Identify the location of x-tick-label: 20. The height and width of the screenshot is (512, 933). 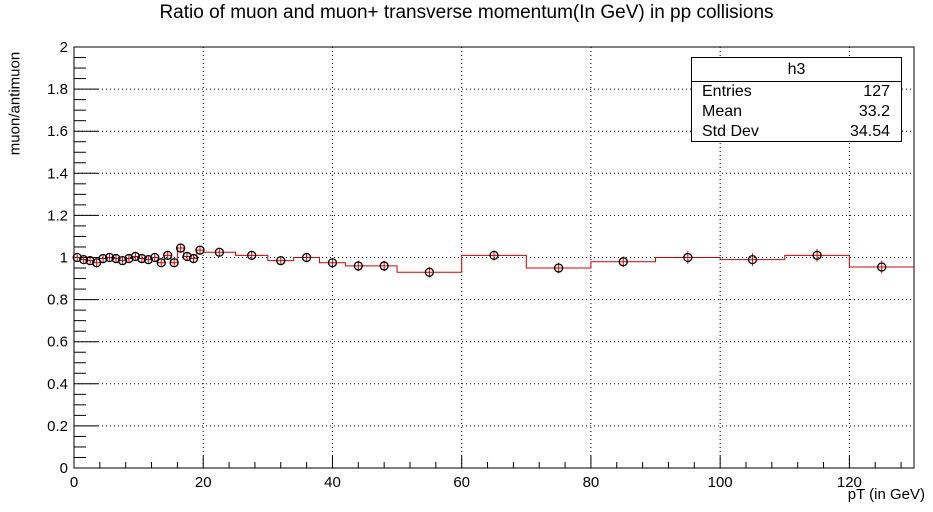
(203, 482).